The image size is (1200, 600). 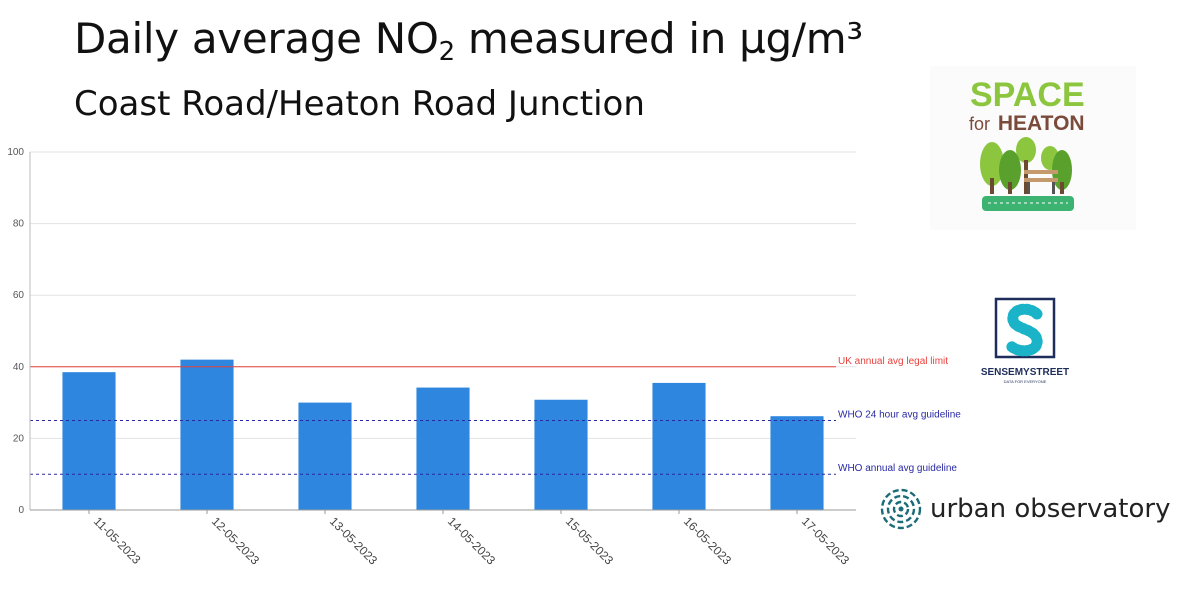 I want to click on sfh-logo-line1: SPACE, so click(x=1027, y=95).